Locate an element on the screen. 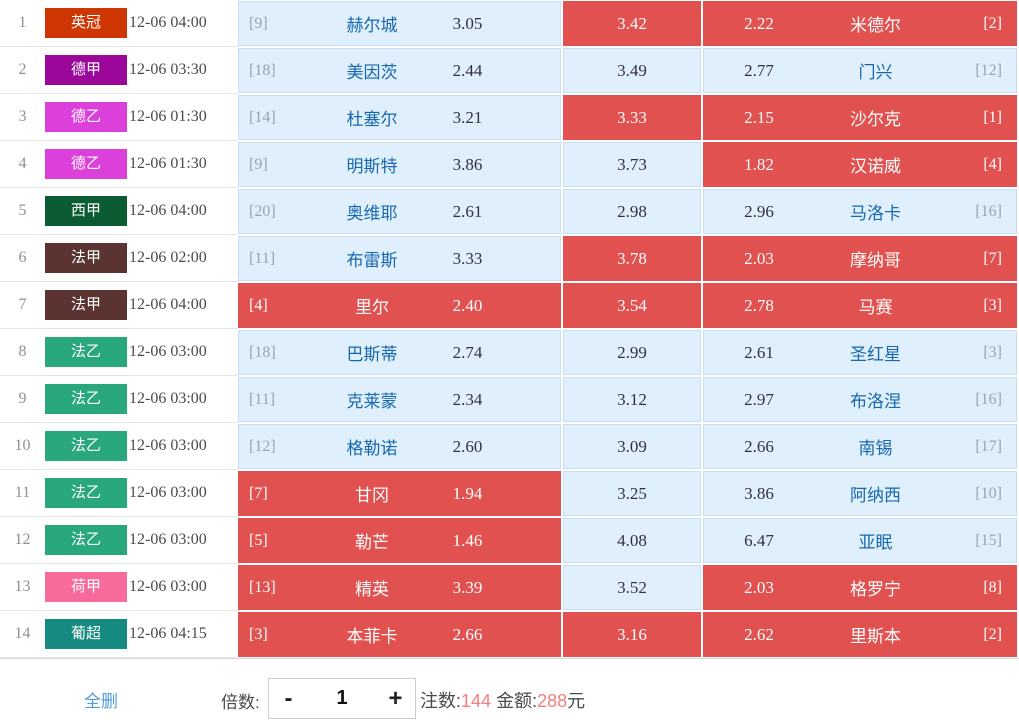 The height and width of the screenshot is (720, 1019). draw-bet-cell: 3.25 is located at coordinates (632, 493).